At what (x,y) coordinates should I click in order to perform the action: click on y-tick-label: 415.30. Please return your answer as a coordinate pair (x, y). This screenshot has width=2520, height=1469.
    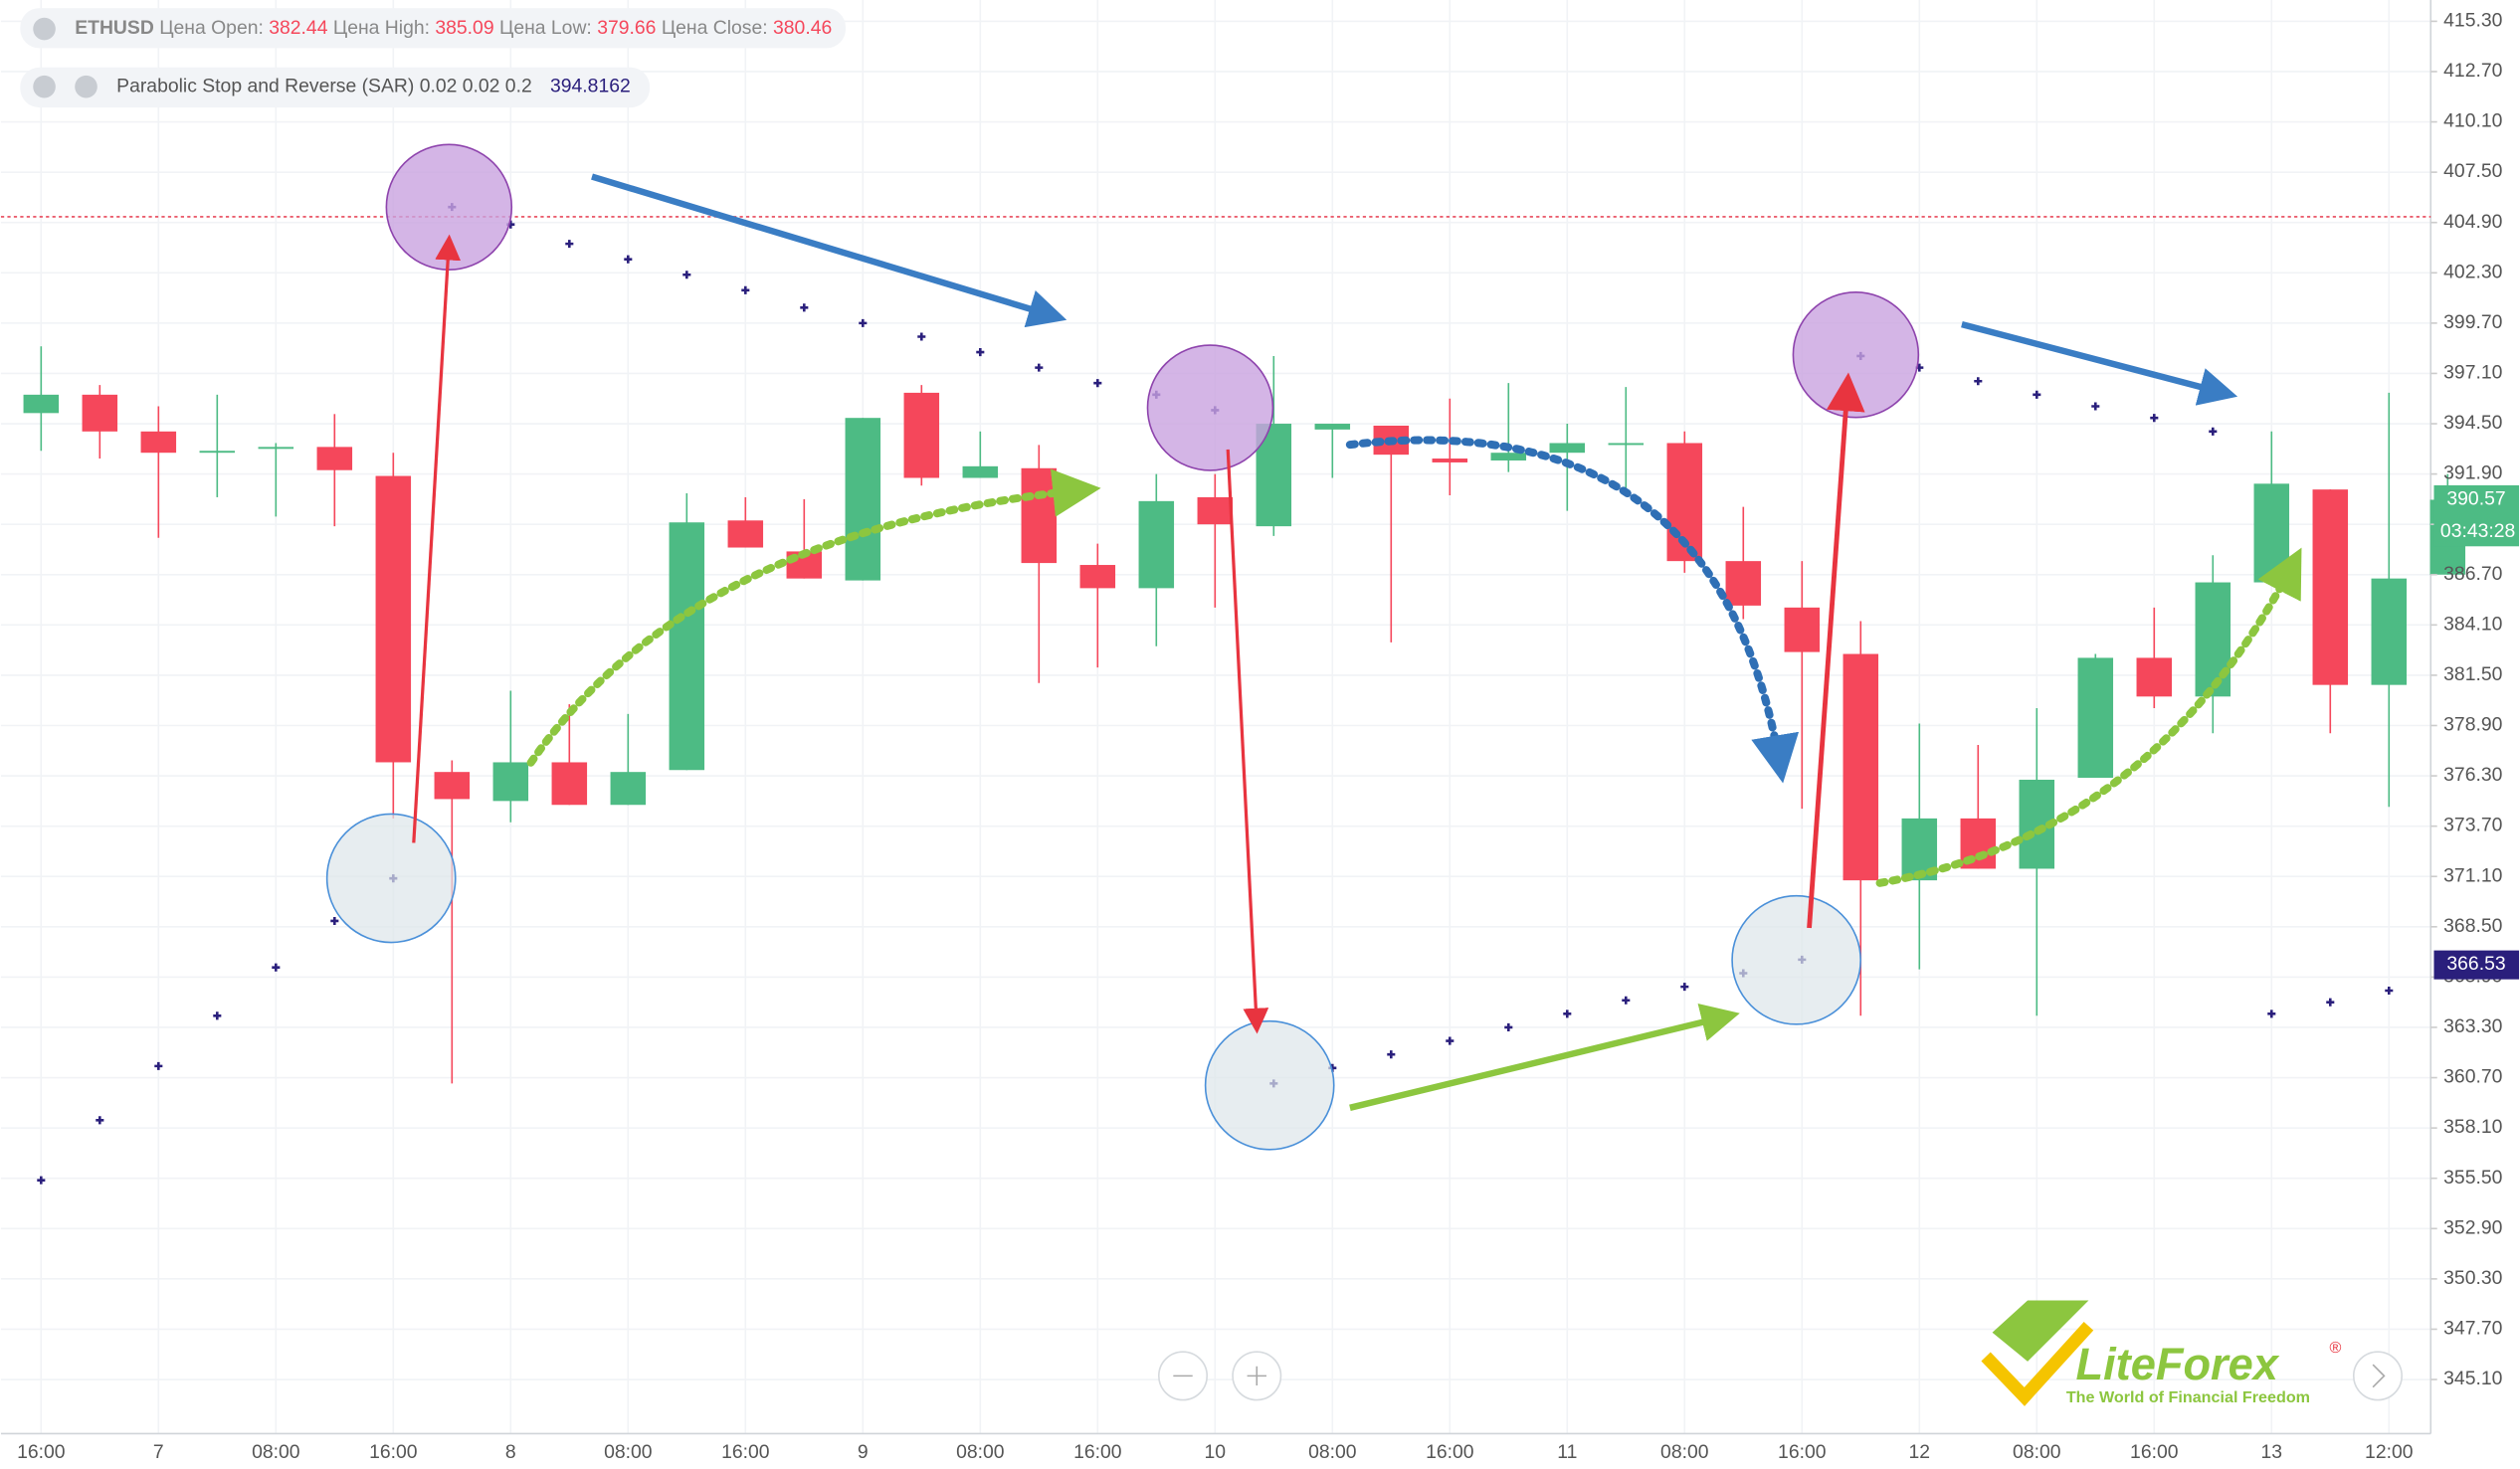
    Looking at the image, I should click on (2472, 21).